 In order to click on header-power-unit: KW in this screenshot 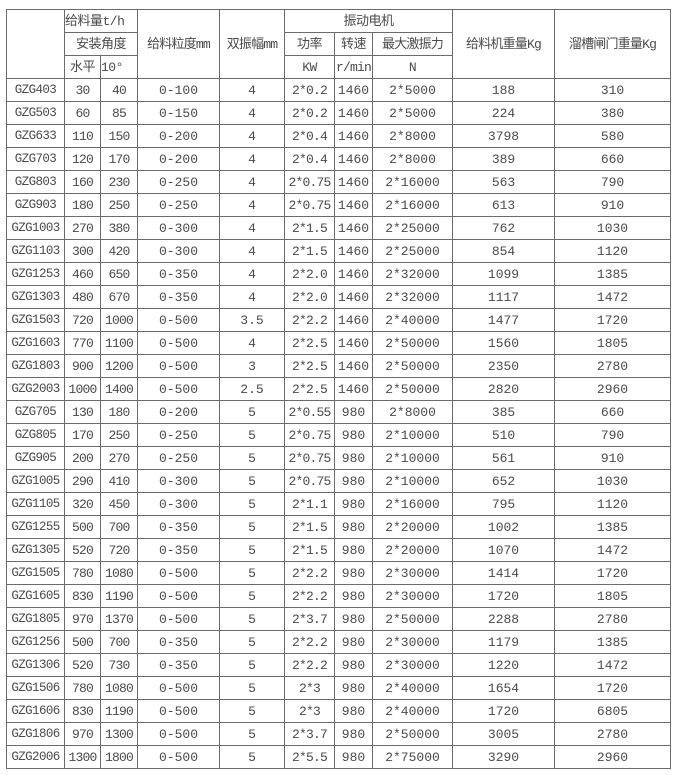, I will do `click(309, 67)`.